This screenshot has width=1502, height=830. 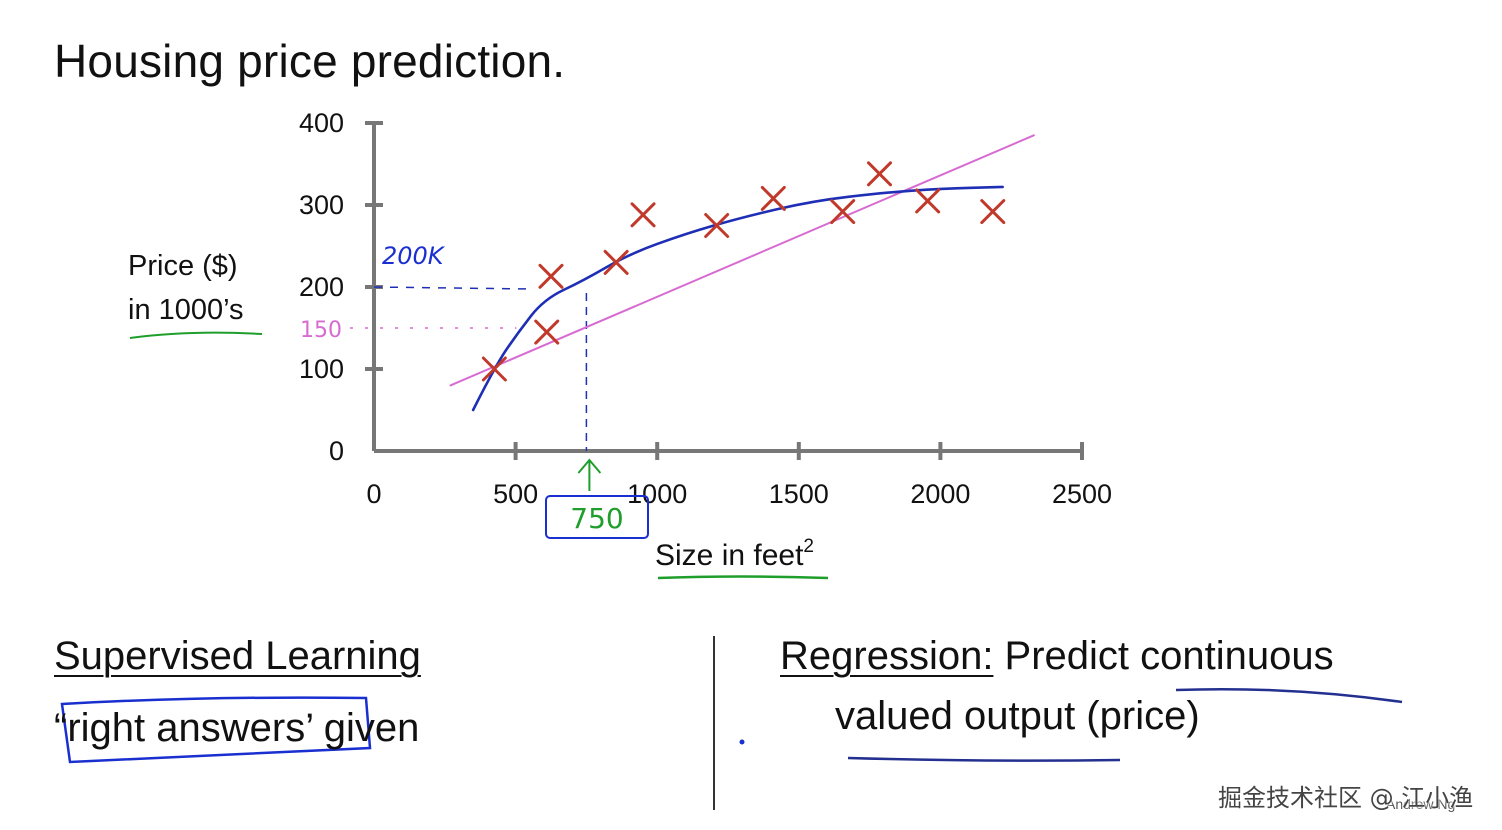 I want to click on x-tick-label: 0, so click(x=373, y=494).